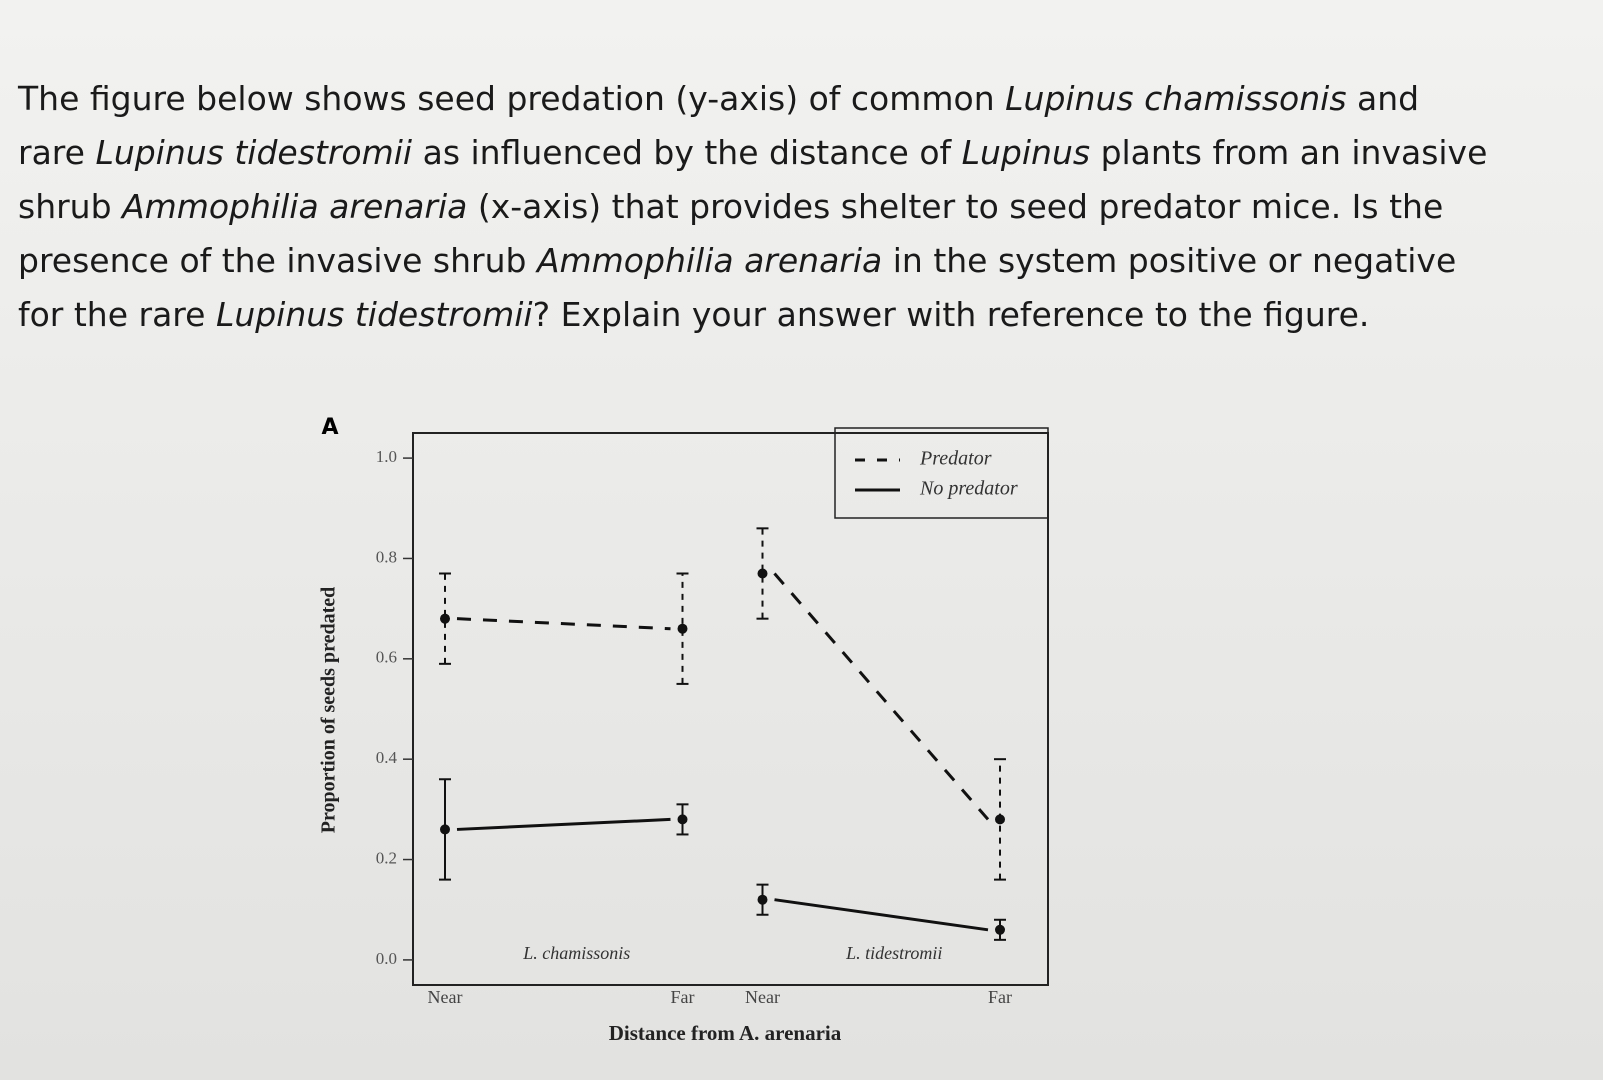 This screenshot has width=1603, height=1080. I want to click on y-tick-label: 0.4, so click(387, 757).